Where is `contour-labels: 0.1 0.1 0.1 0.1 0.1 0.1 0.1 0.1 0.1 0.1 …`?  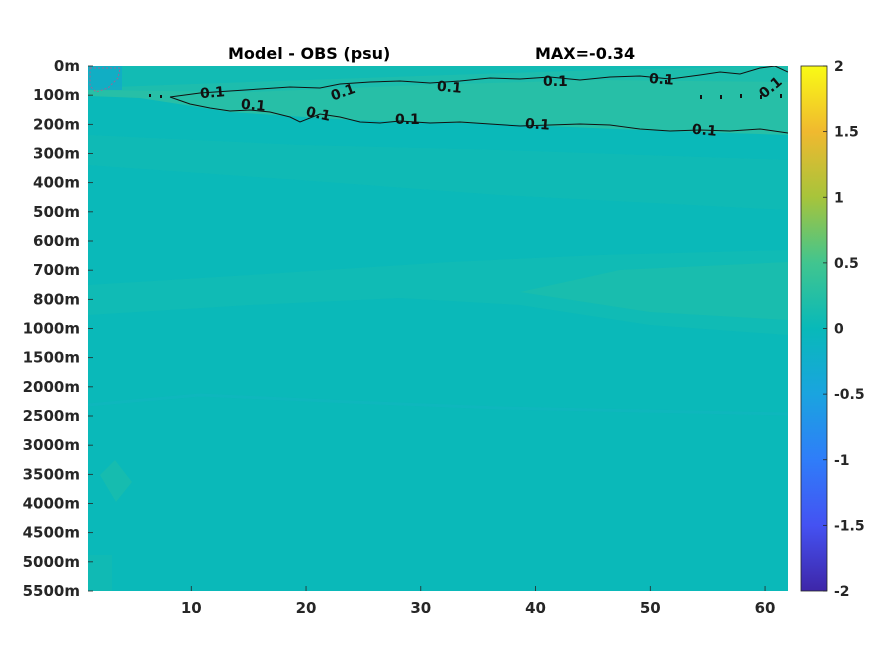
contour-labels: 0.1 0.1 0.1 0.1 0.1 0.1 0.1 0.1 0.1 0.1 … is located at coordinates (492, 105).